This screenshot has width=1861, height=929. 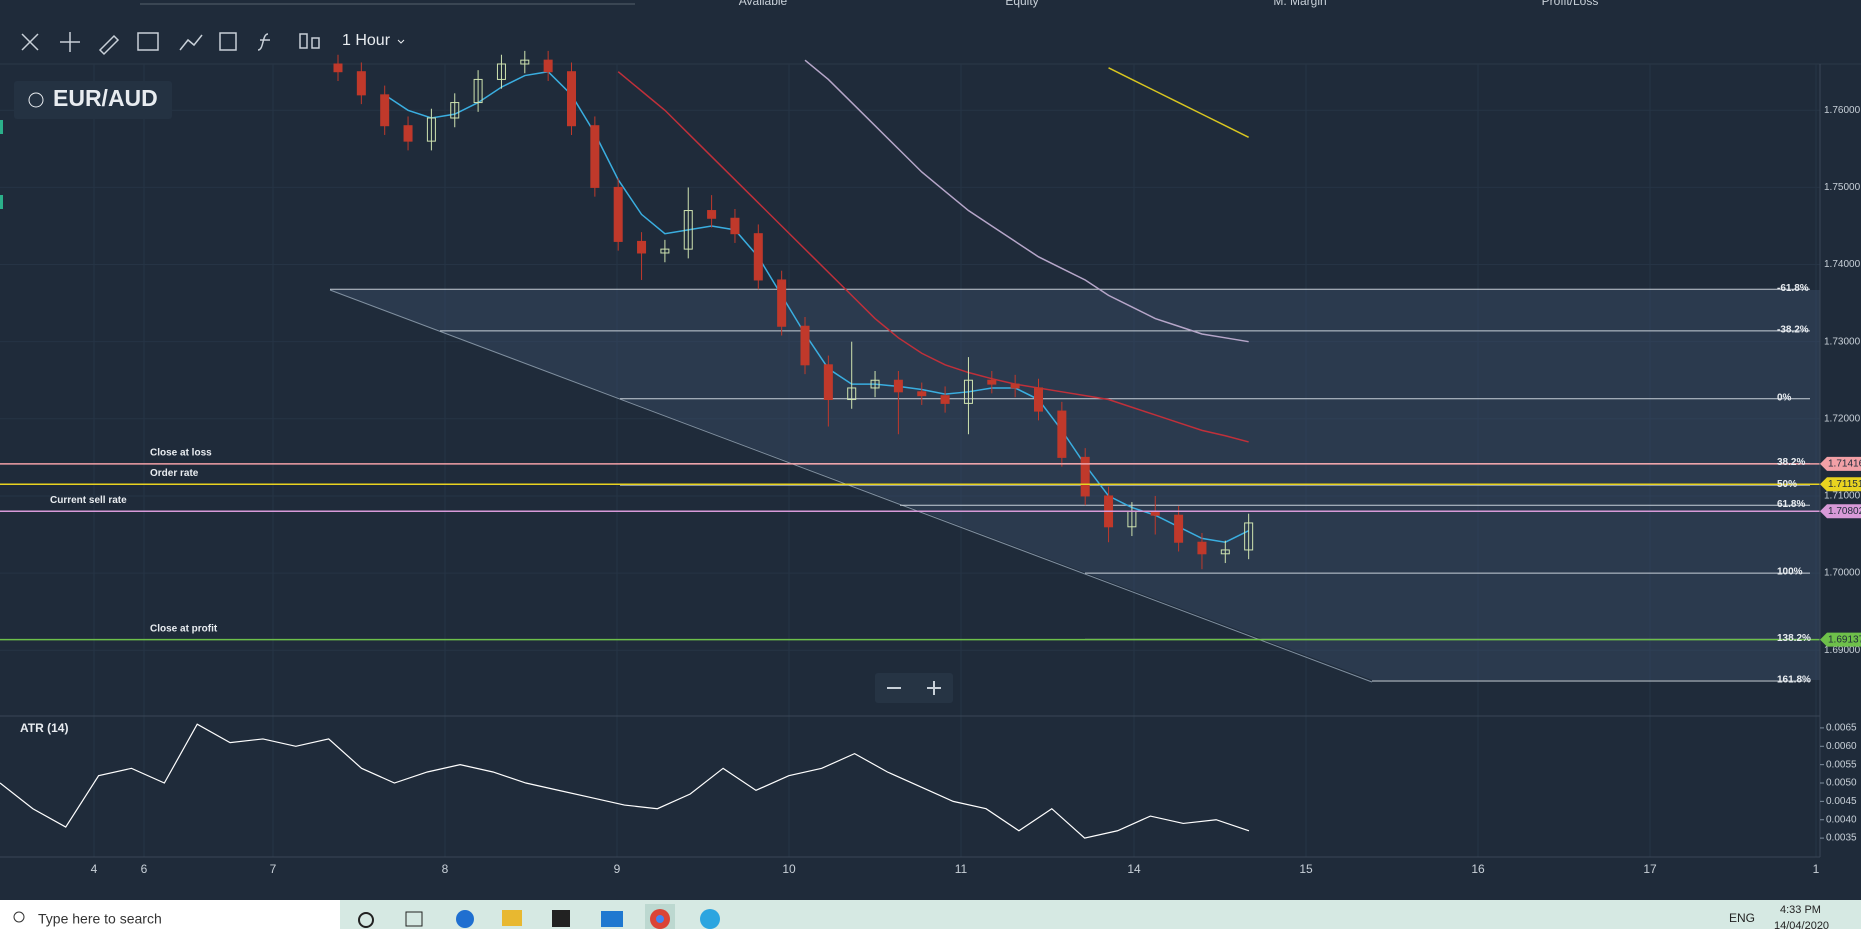 I want to click on fib-label: 0%, so click(x=1784, y=397).